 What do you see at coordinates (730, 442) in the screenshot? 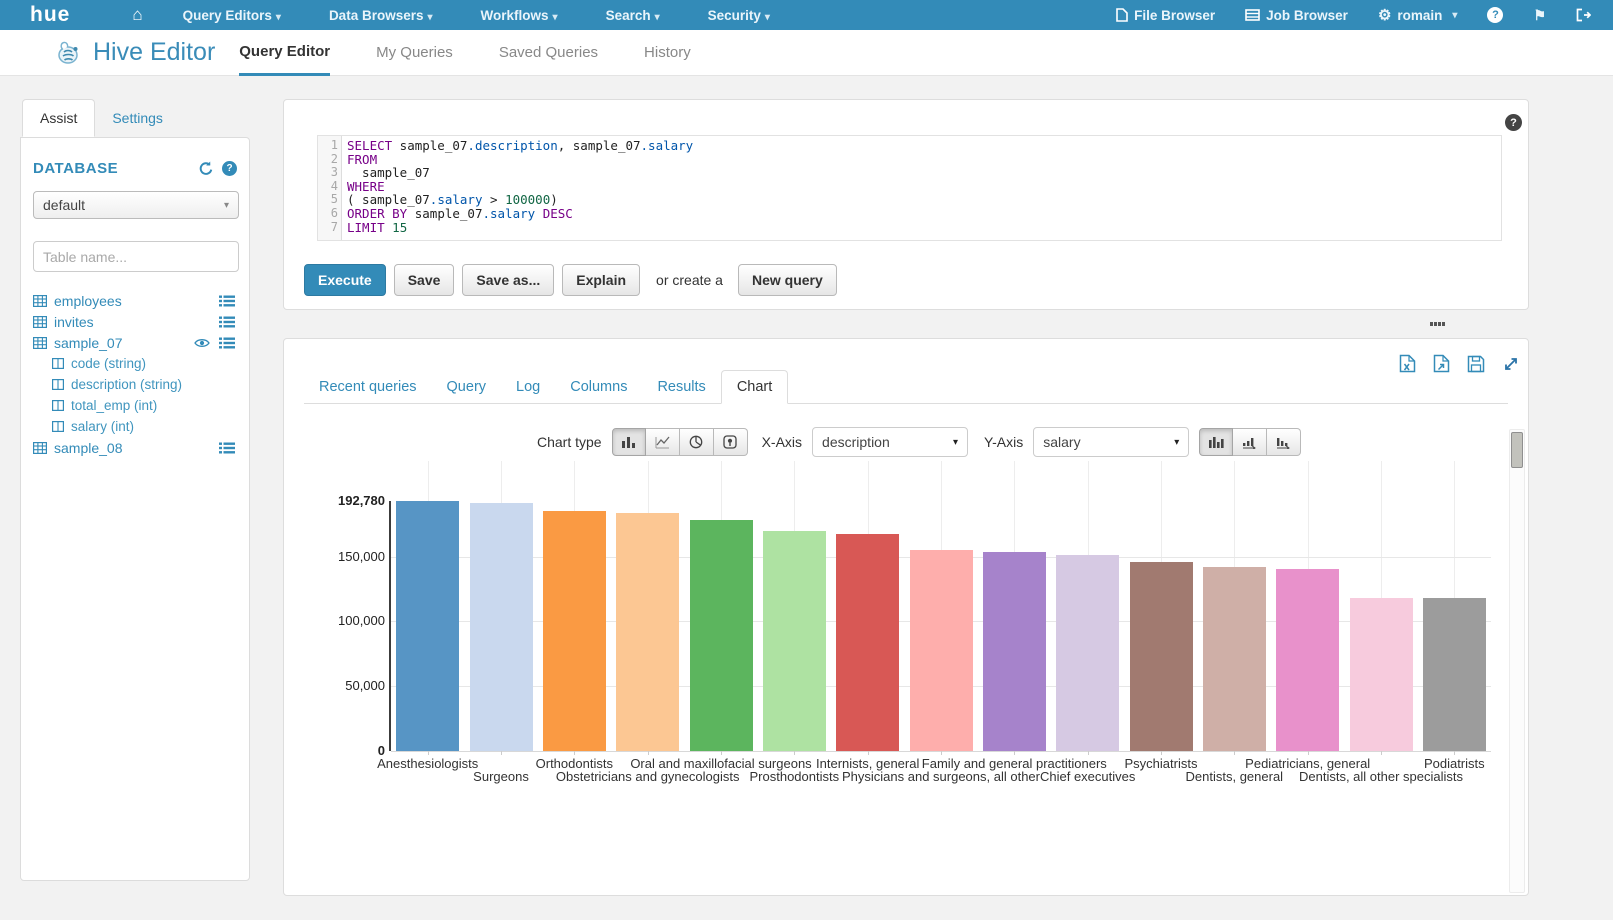
I see `chart-type-map-button` at bounding box center [730, 442].